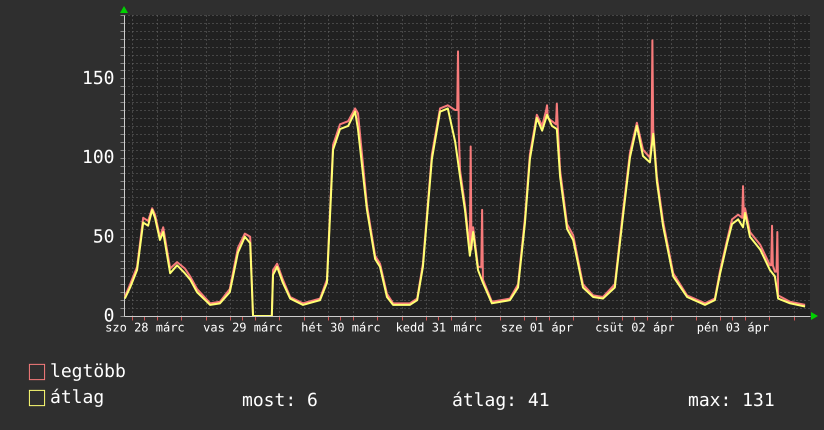 Image resolution: width=824 pixels, height=430 pixels. What do you see at coordinates (733, 327) in the screenshot?
I see `x-tick-label: pén 03 ápr` at bounding box center [733, 327].